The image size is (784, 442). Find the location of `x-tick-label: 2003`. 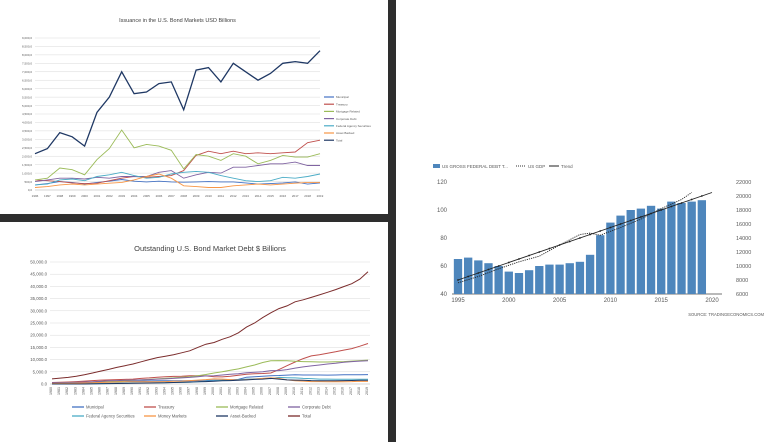

x-tick-label: 2003 is located at coordinates (121, 196).